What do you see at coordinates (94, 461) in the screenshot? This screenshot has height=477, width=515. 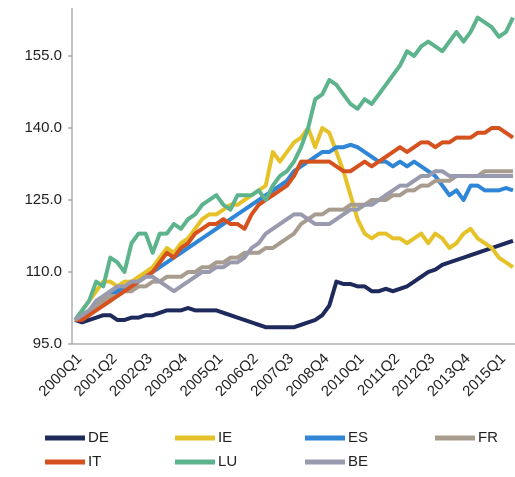 I see `legend-label: IT` at bounding box center [94, 461].